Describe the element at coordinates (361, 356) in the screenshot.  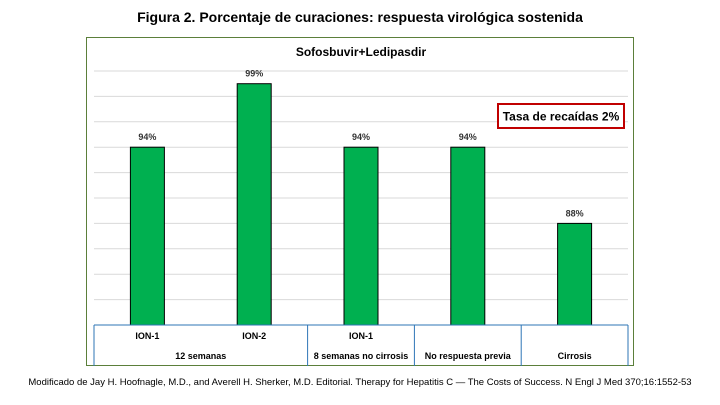
I see `group-label: 8 semanas no cirrosis` at that location.